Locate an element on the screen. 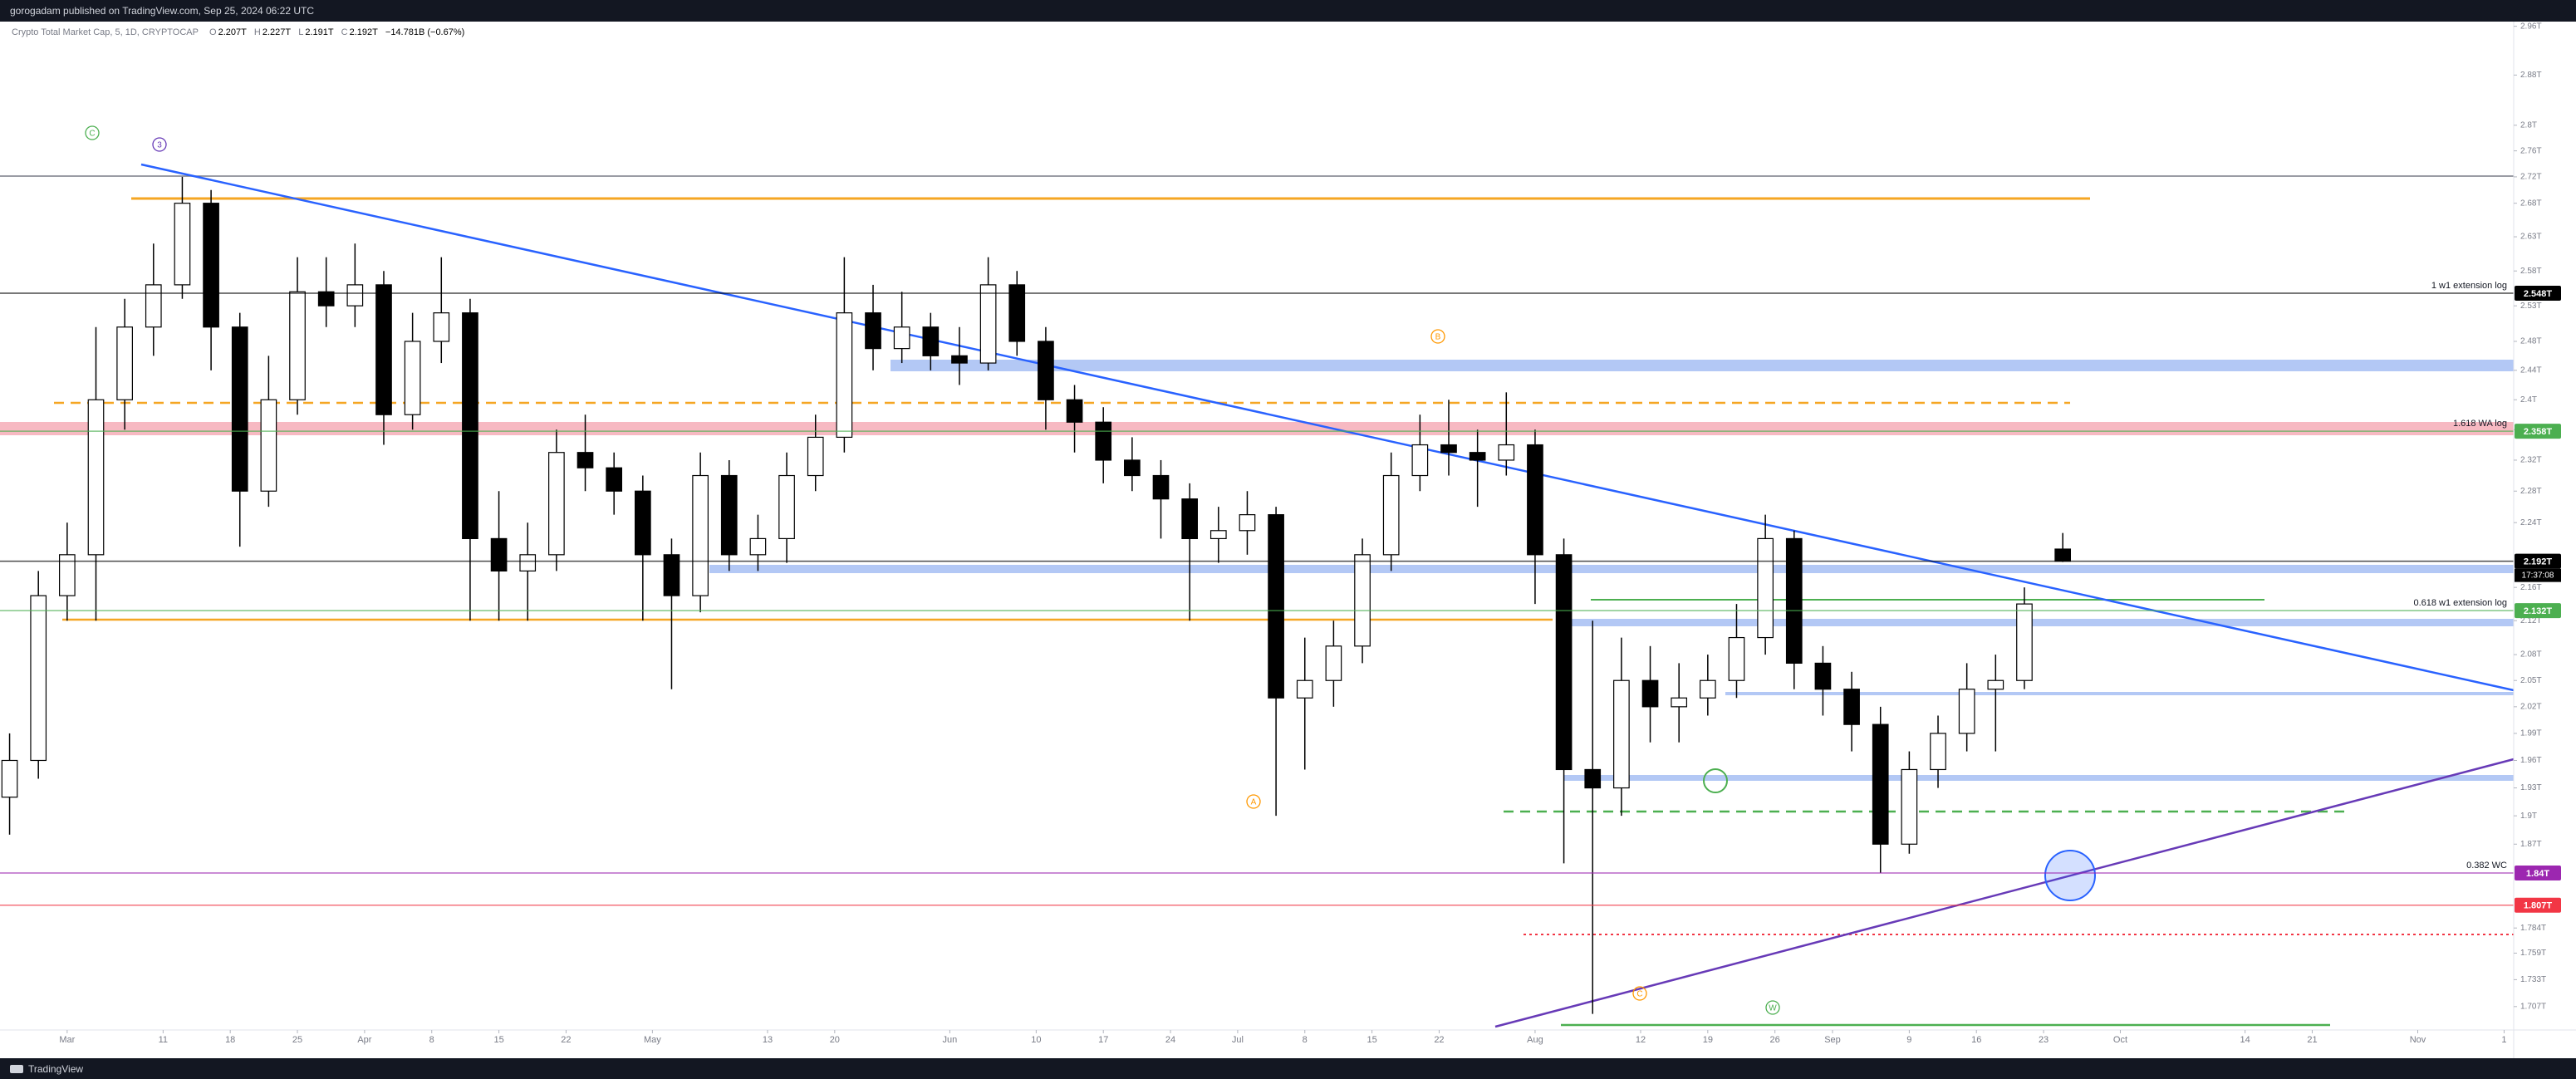  y-tick-label: 2.28T is located at coordinates (2531, 491).